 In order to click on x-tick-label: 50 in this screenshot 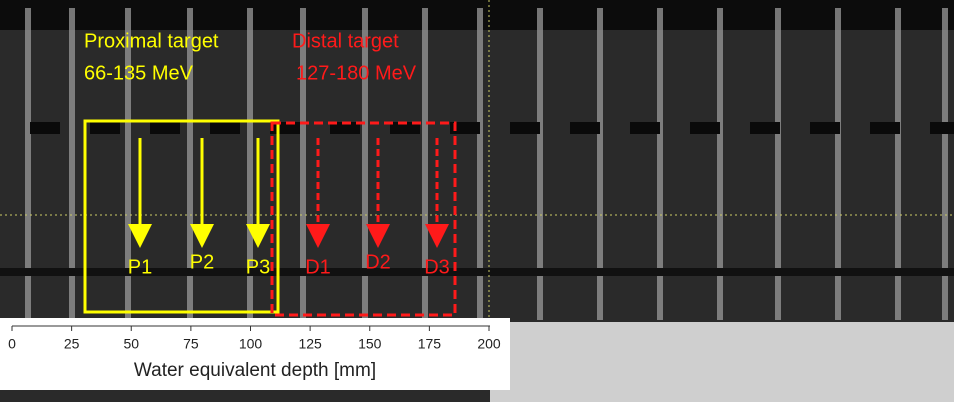, I will do `click(131, 344)`.